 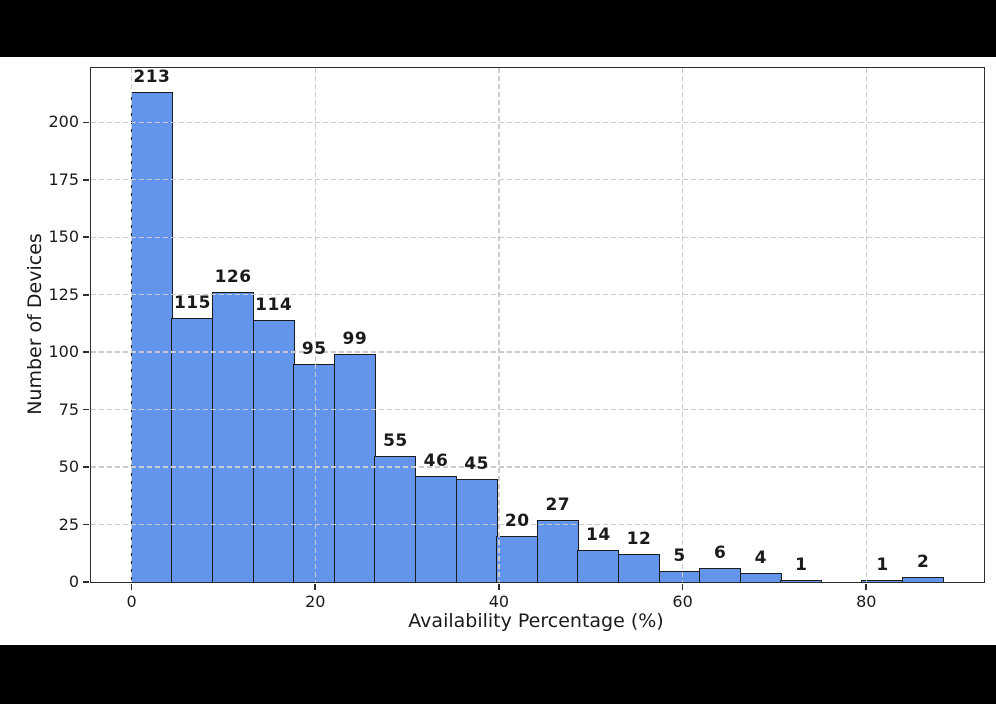 What do you see at coordinates (760, 557) in the screenshot?
I see `bar-value-label: 4` at bounding box center [760, 557].